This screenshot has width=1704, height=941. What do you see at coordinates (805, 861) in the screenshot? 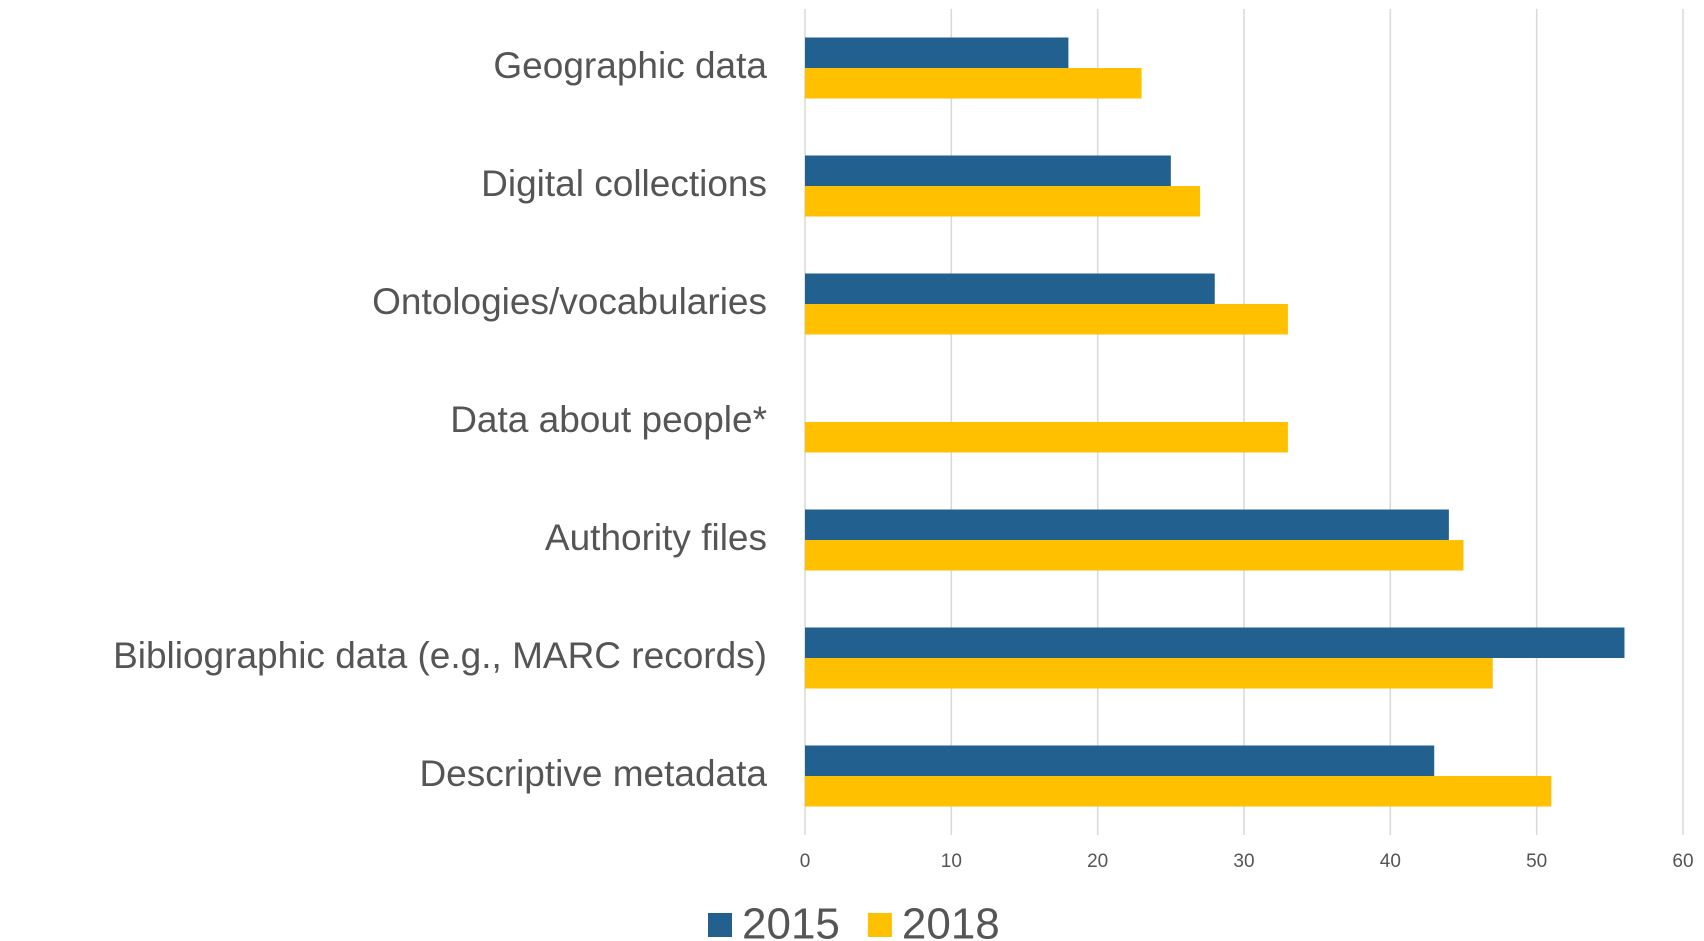
I see `x-tick-label: 0` at bounding box center [805, 861].